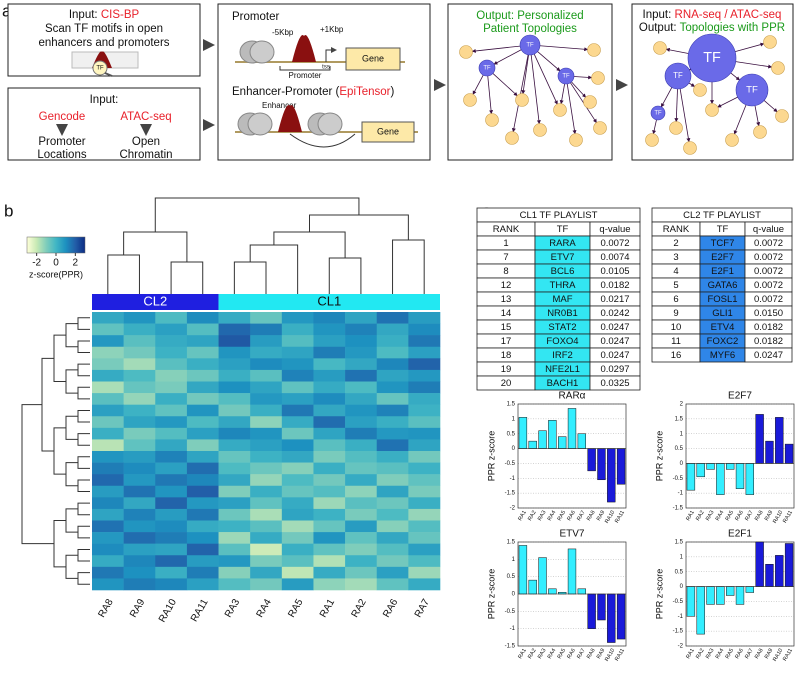 This screenshot has height=679, width=799. What do you see at coordinates (511, 434) in the screenshot?
I see `y-tick-label: 0.5` at bounding box center [511, 434].